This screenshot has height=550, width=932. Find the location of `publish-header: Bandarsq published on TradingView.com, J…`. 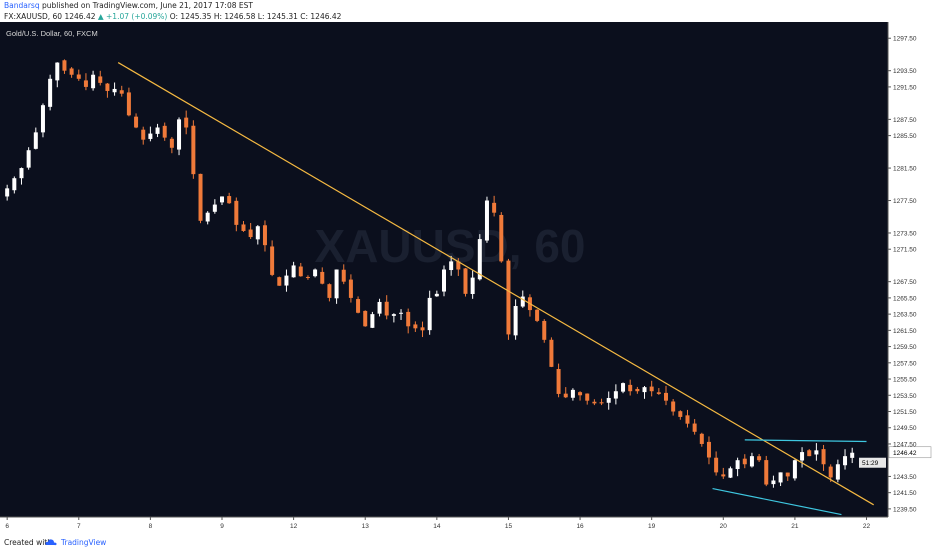

publish-header: Bandarsq published on TradingView.com, J… is located at coordinates (466, 11).